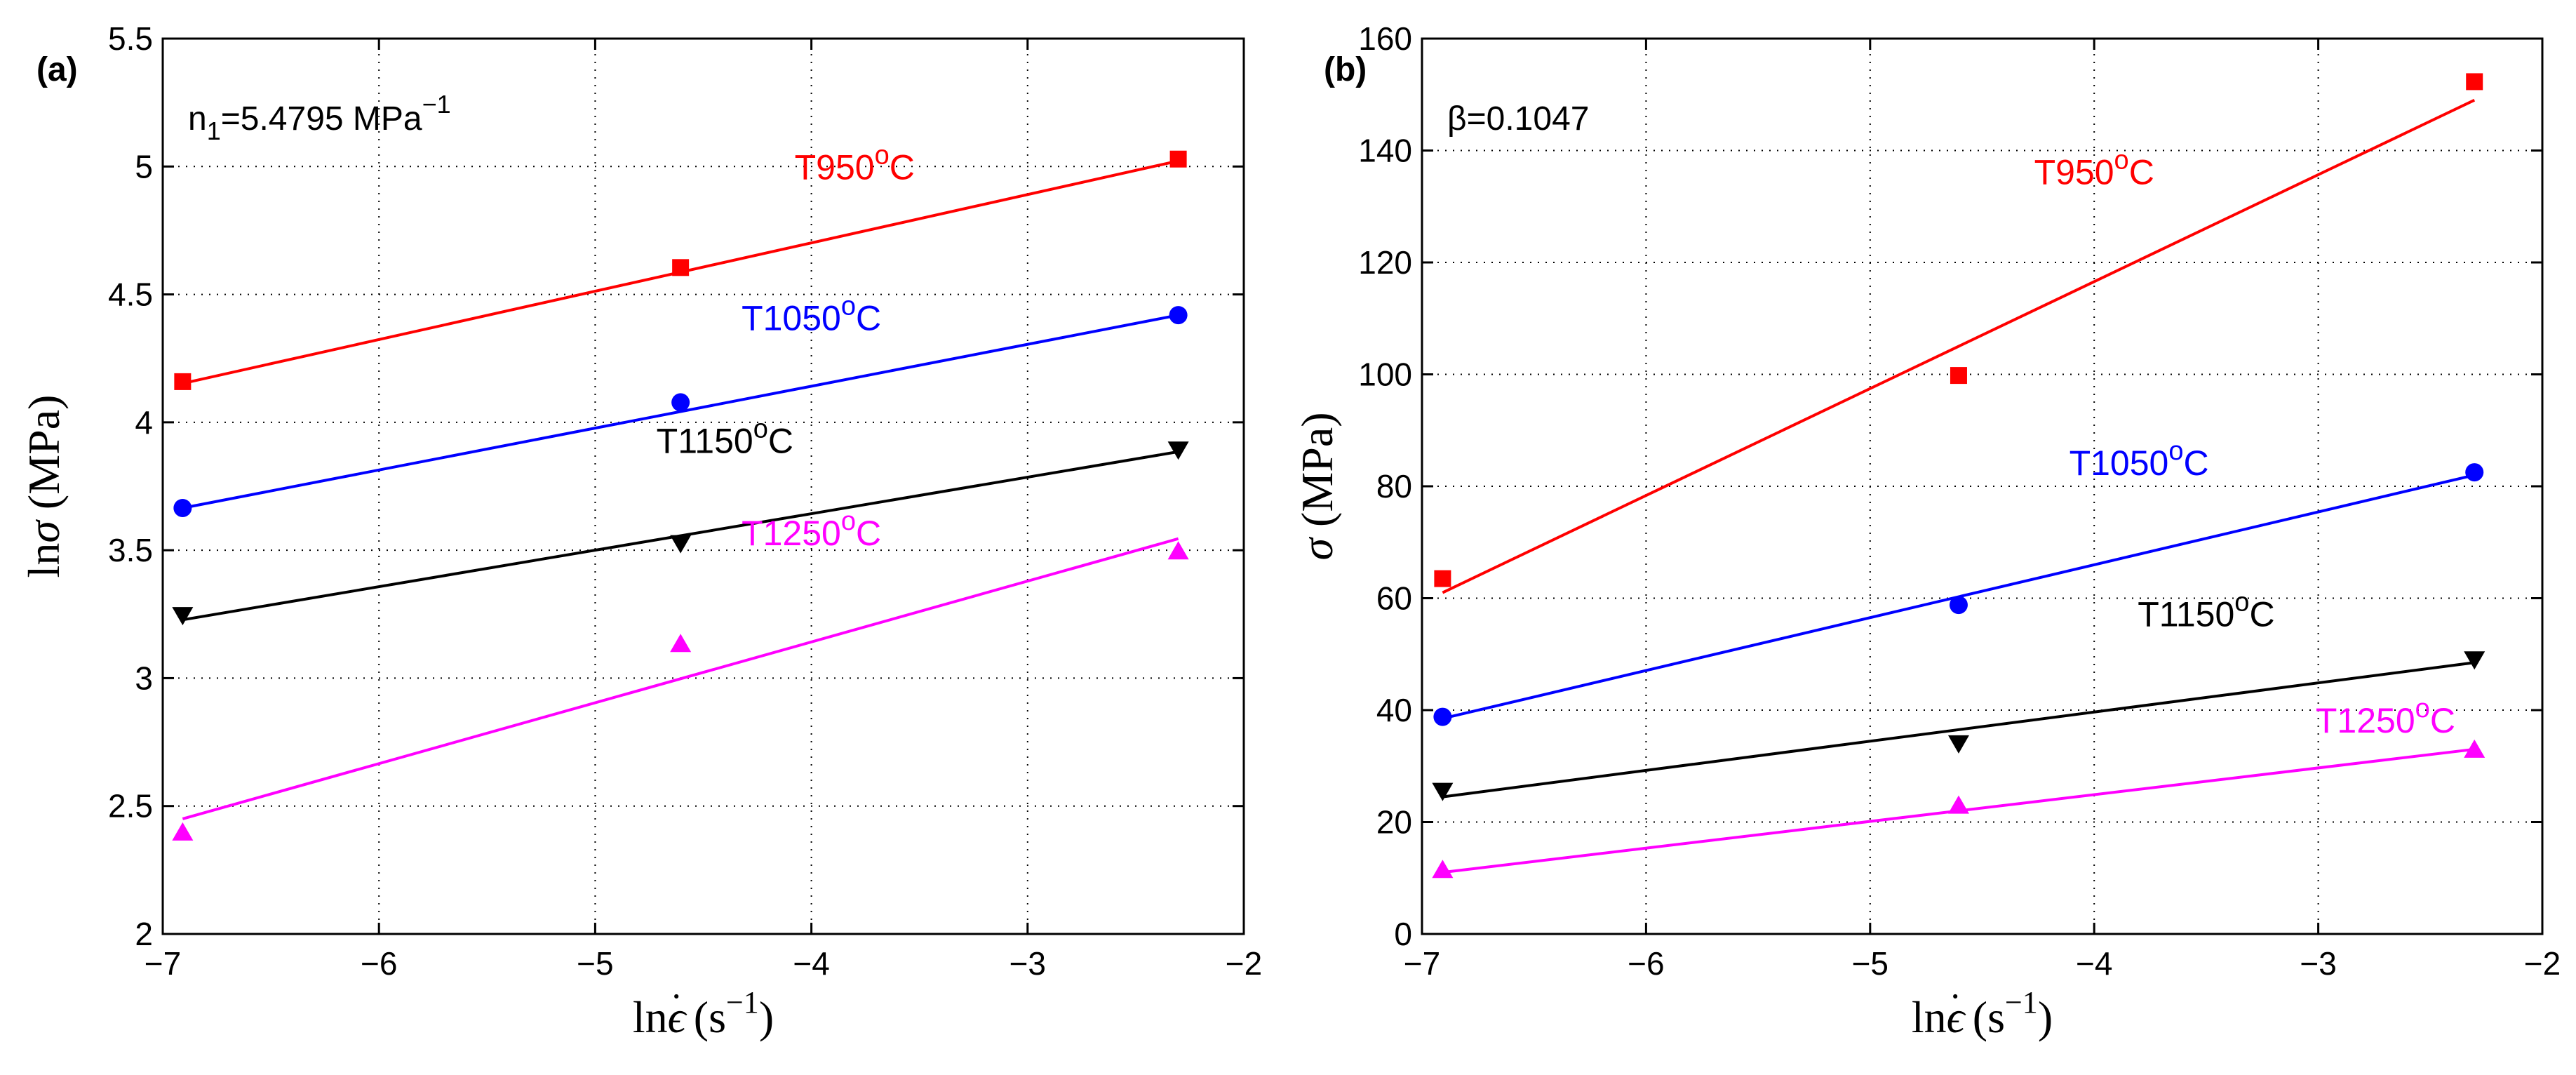 The width and height of the screenshot is (2576, 1075). I want to click on y-tick-label: 2.5, so click(130, 806).